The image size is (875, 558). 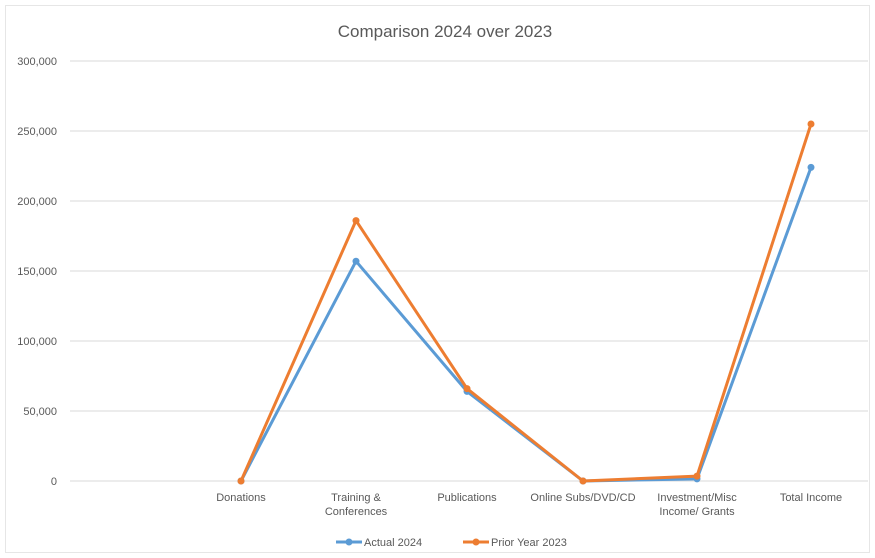 I want to click on y-tick-label: 150,000, so click(x=37, y=272).